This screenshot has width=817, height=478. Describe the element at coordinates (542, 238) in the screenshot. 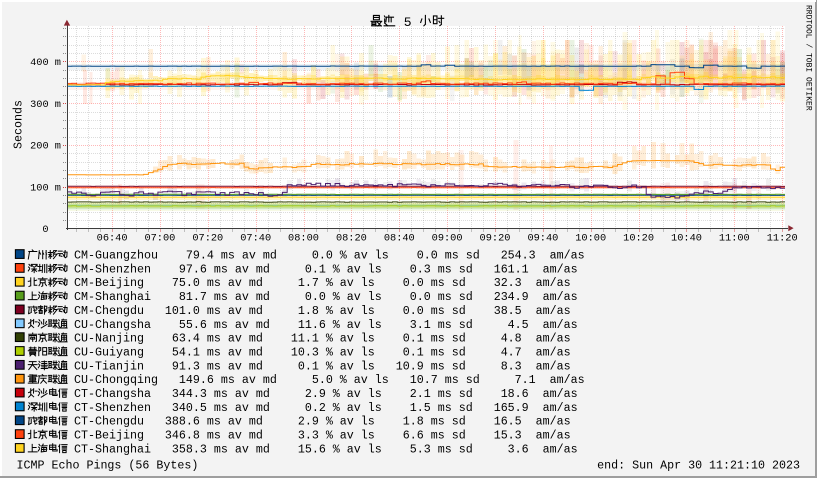

I see `svg-text: 09:40` at that location.